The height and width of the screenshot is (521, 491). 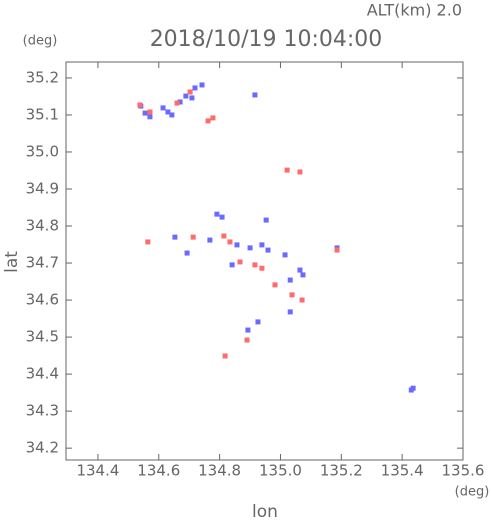 What do you see at coordinates (472, 492) in the screenshot?
I see `x-unit: (deg)` at bounding box center [472, 492].